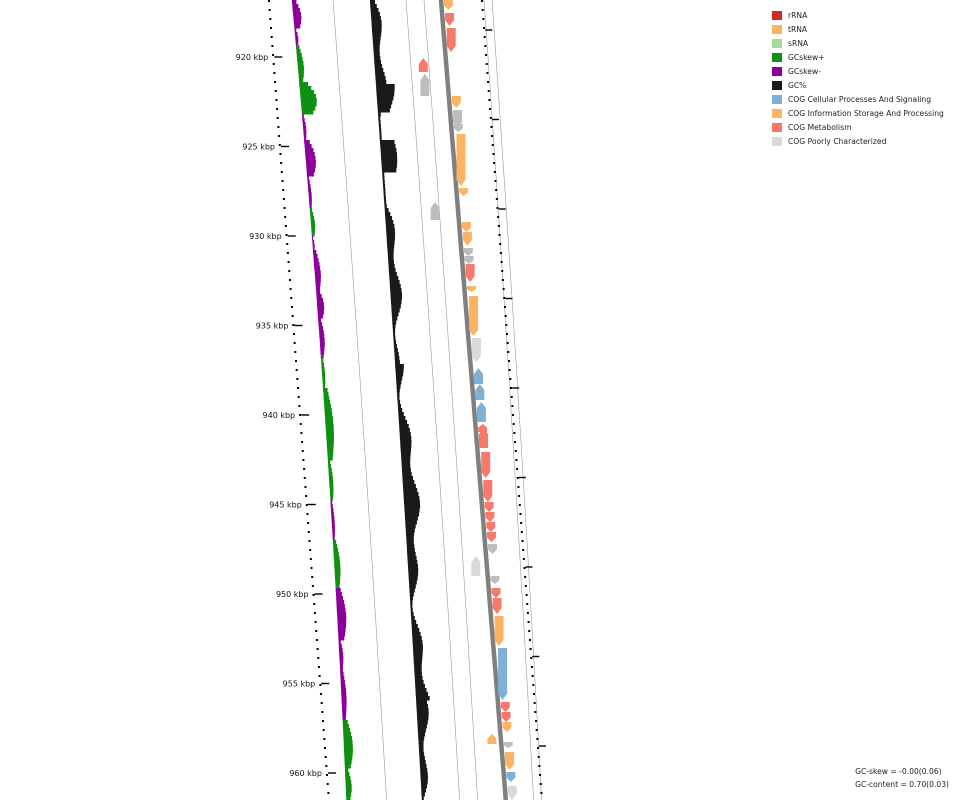  Describe the element at coordinates (305, 773) in the screenshot. I see `ruler-label: 960 kbp` at that location.